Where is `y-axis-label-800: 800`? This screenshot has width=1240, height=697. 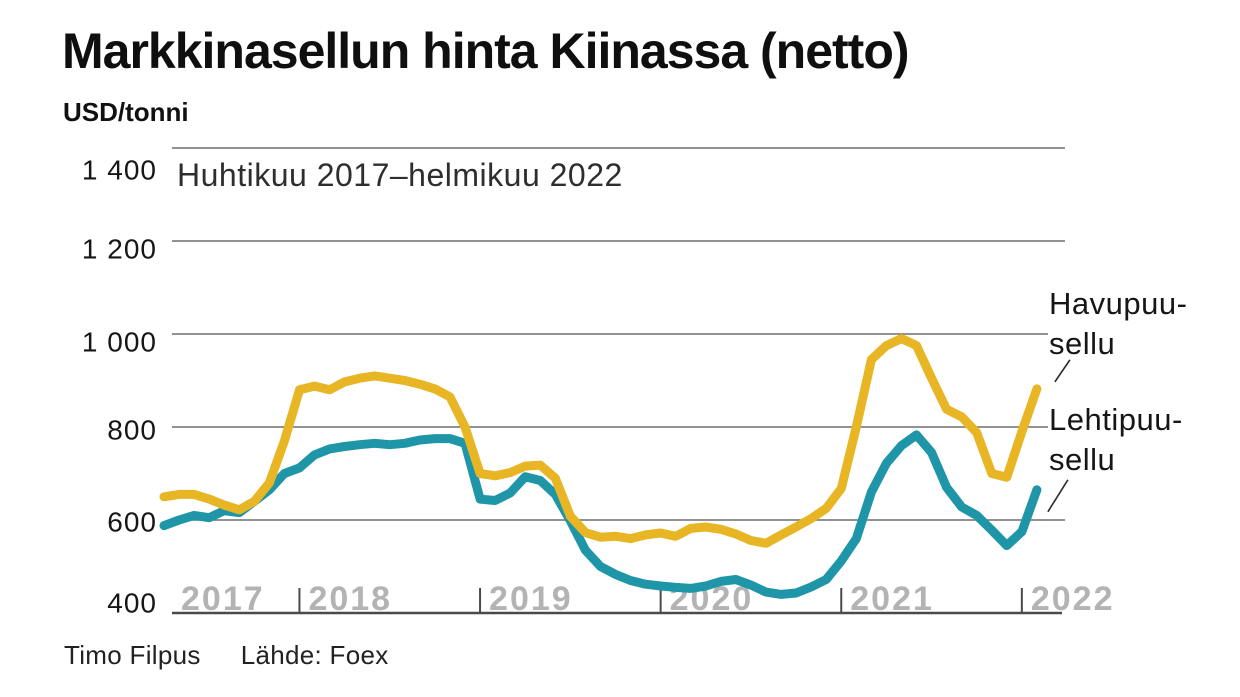 y-axis-label-800: 800 is located at coordinates (132, 430).